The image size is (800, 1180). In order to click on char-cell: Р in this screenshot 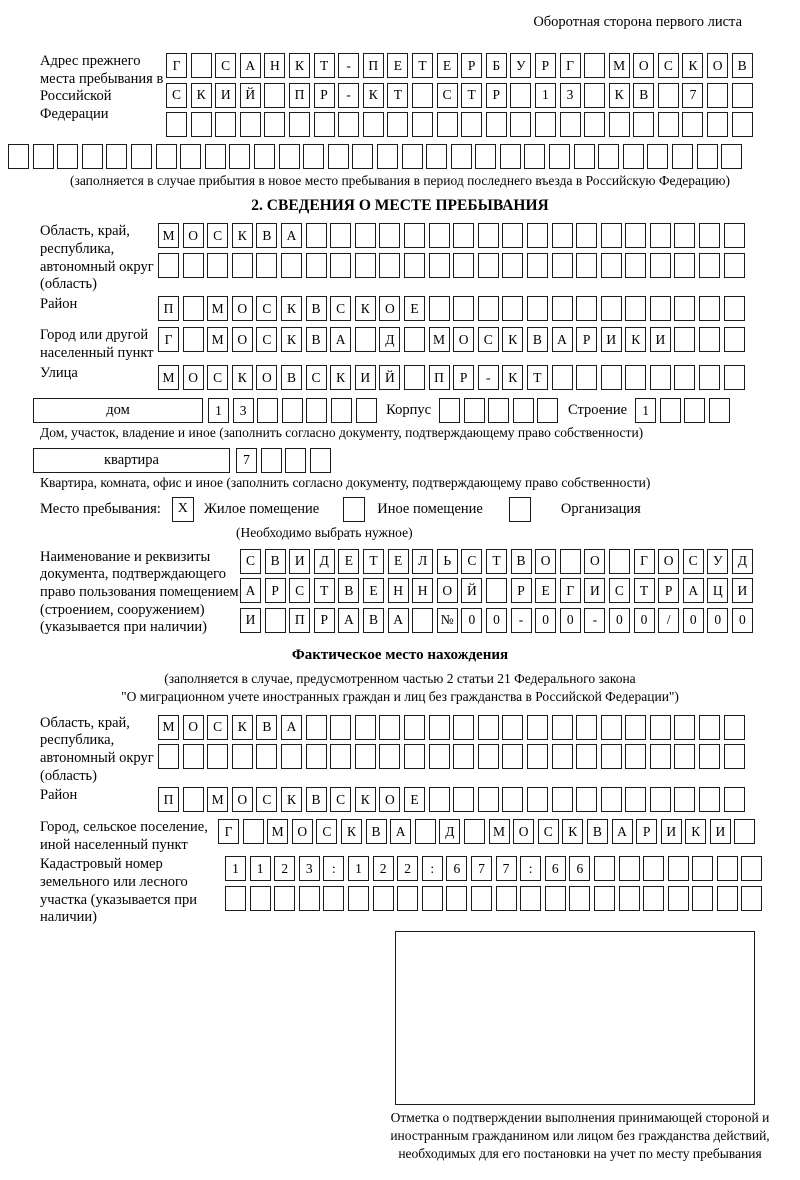, I will do `click(521, 591)`.